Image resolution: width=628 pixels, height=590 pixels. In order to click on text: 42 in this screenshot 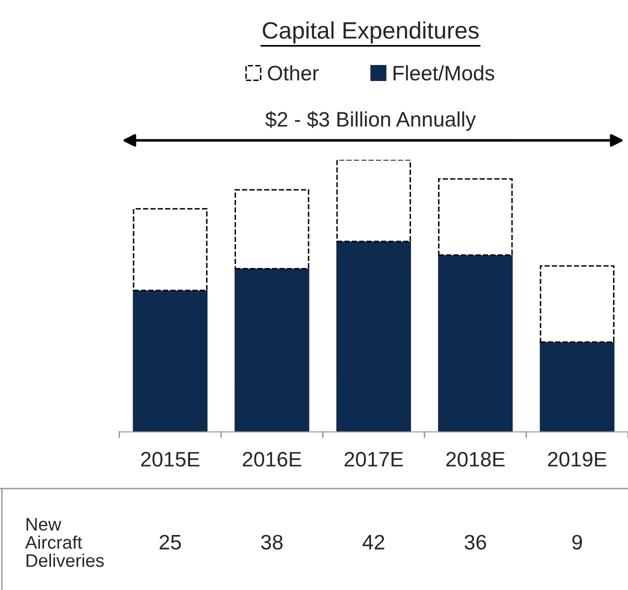, I will do `click(373, 542)`.